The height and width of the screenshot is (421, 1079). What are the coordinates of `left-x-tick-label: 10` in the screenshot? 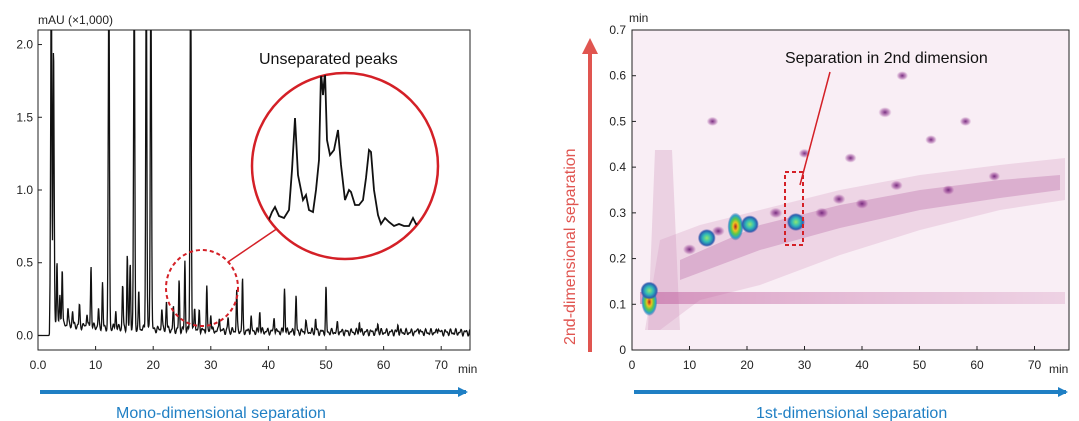 It's located at (96, 365).